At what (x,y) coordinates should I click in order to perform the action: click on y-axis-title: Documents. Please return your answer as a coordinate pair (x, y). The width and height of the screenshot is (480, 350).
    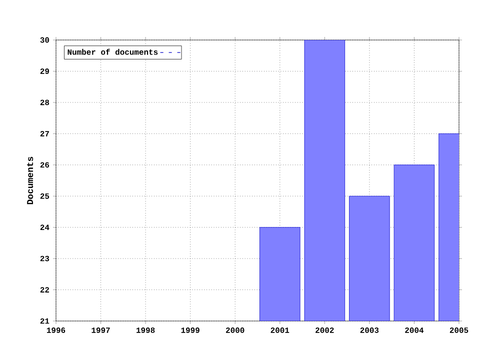
    Looking at the image, I should click on (30, 180).